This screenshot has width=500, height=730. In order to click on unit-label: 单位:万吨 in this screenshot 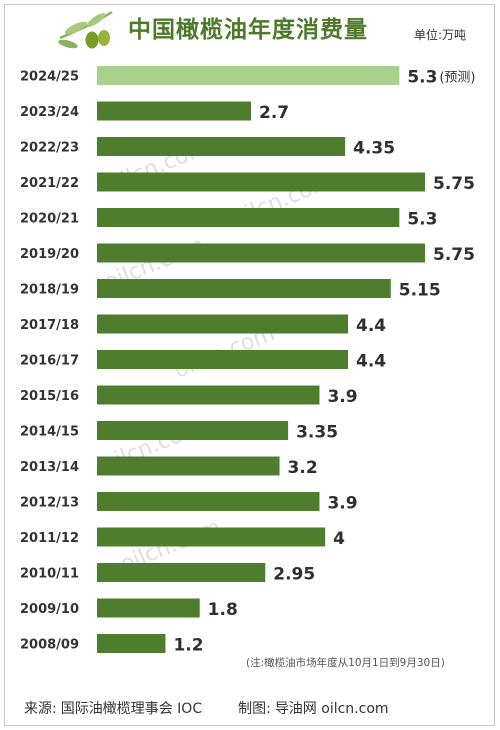, I will do `click(440, 35)`.